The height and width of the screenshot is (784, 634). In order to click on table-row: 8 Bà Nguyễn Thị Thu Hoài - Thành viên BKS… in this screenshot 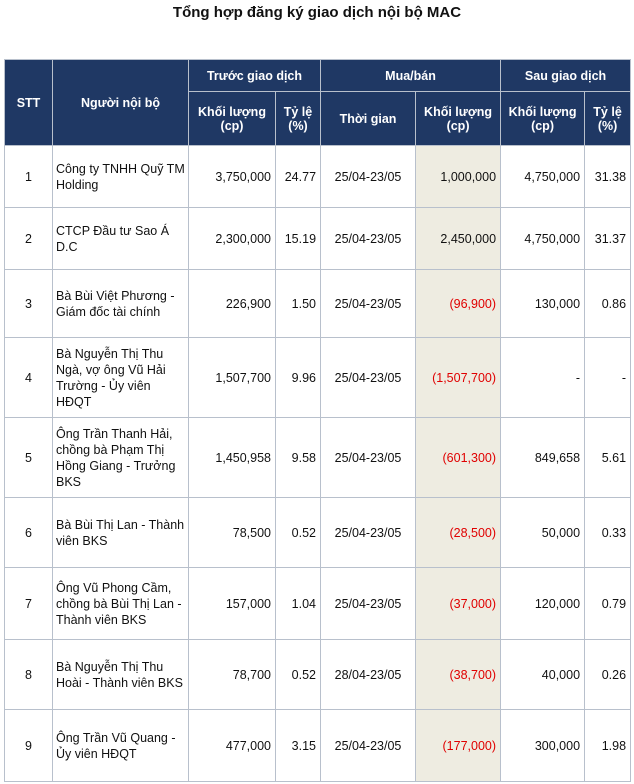, I will do `click(318, 674)`.